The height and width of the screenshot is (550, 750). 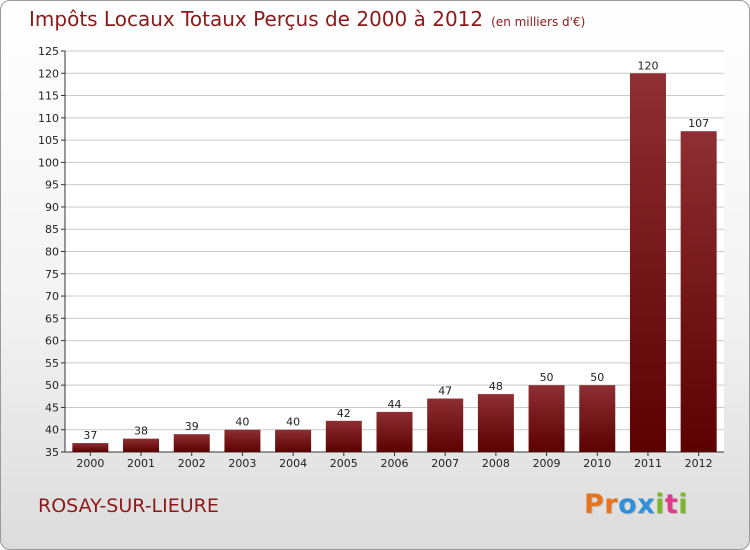 What do you see at coordinates (496, 463) in the screenshot?
I see `x-tick-label: 2008` at bounding box center [496, 463].